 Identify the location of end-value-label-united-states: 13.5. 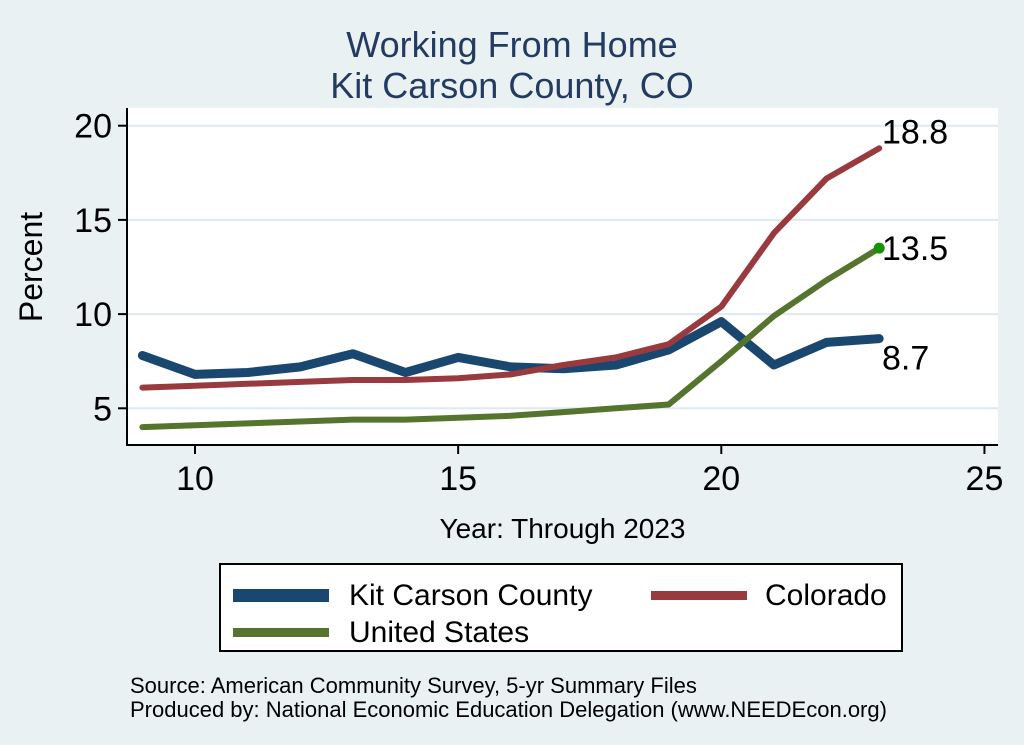
(915, 249).